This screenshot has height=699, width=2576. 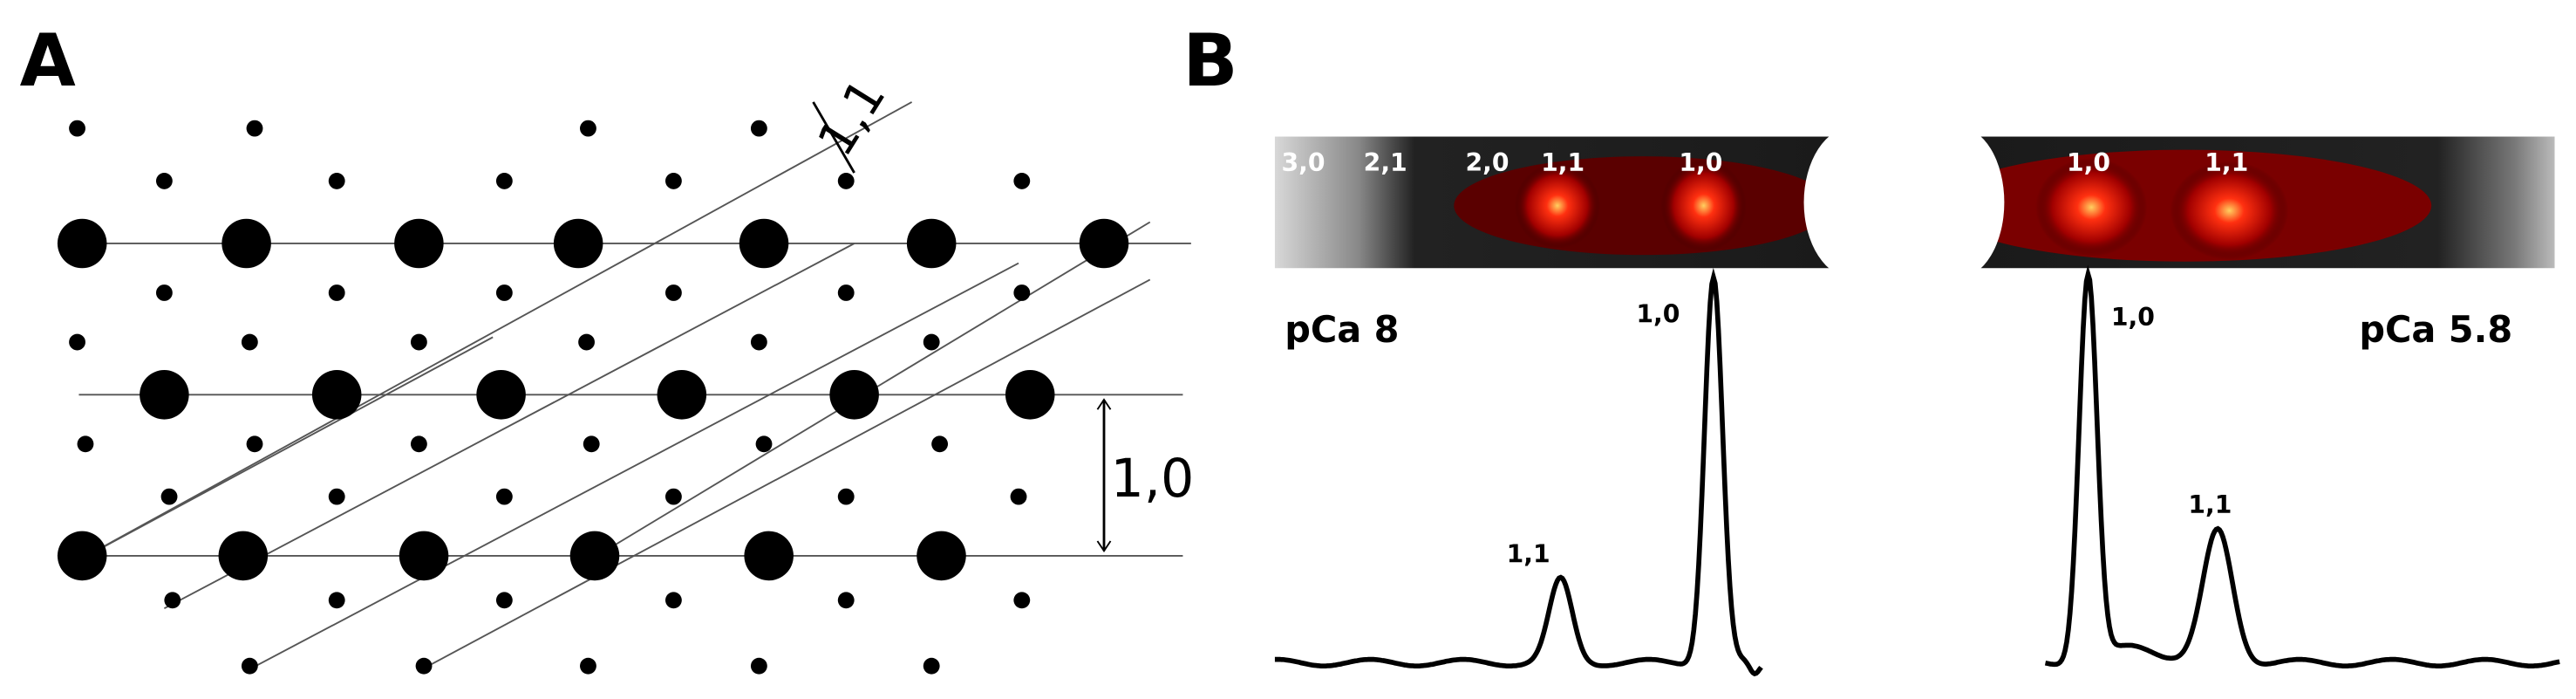 What do you see at coordinates (2436, 330) in the screenshot?
I see `condition-label: pCa 5.8` at bounding box center [2436, 330].